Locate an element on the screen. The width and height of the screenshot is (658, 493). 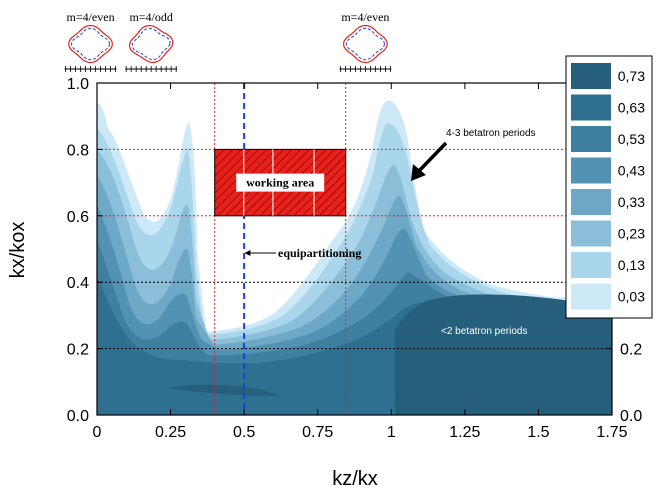
x-tick-label: 0.75 is located at coordinates (317, 432).